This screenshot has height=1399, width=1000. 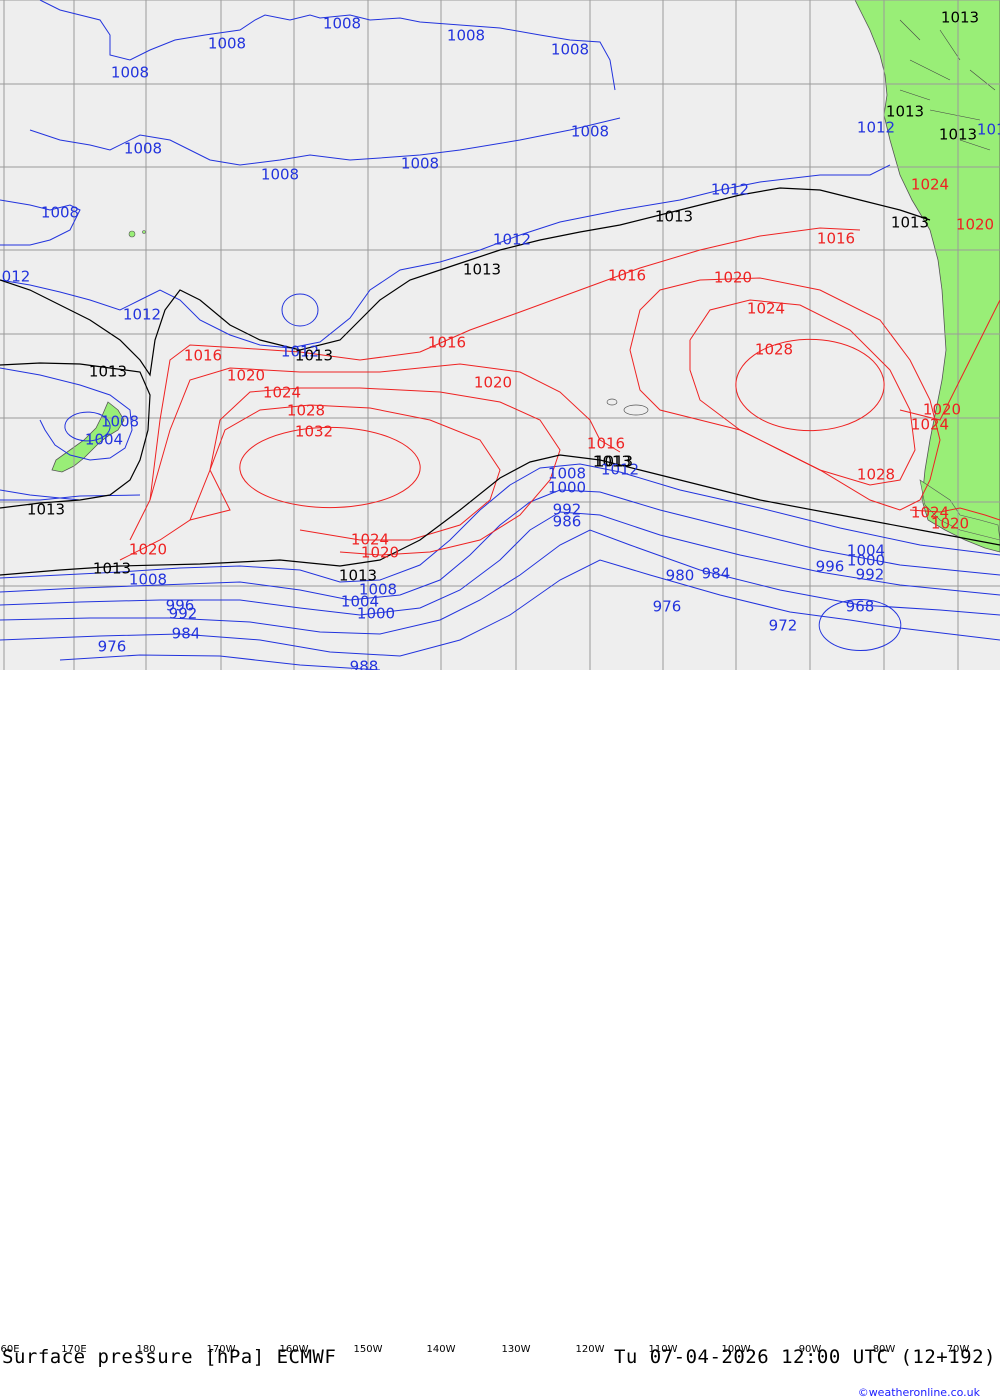 What do you see at coordinates (680, 576) in the screenshot?
I see `isobar-label: 980` at bounding box center [680, 576].